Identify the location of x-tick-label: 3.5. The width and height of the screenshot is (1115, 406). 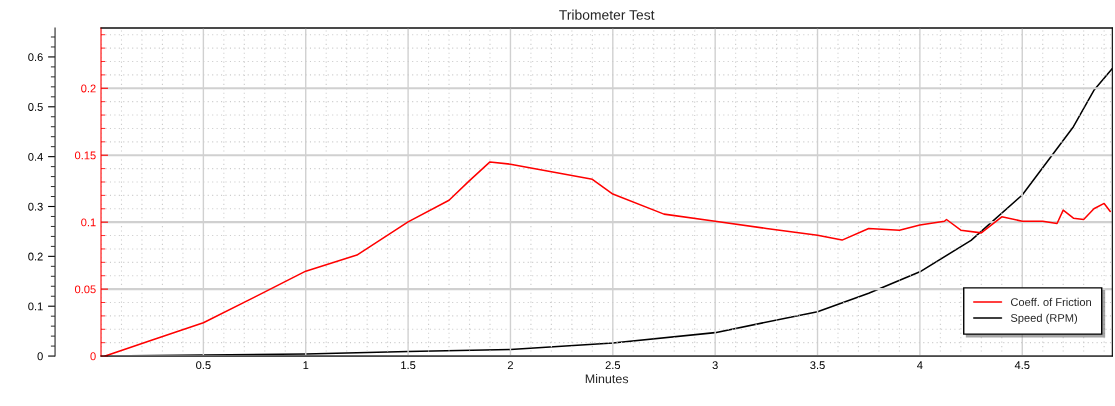
(817, 365).